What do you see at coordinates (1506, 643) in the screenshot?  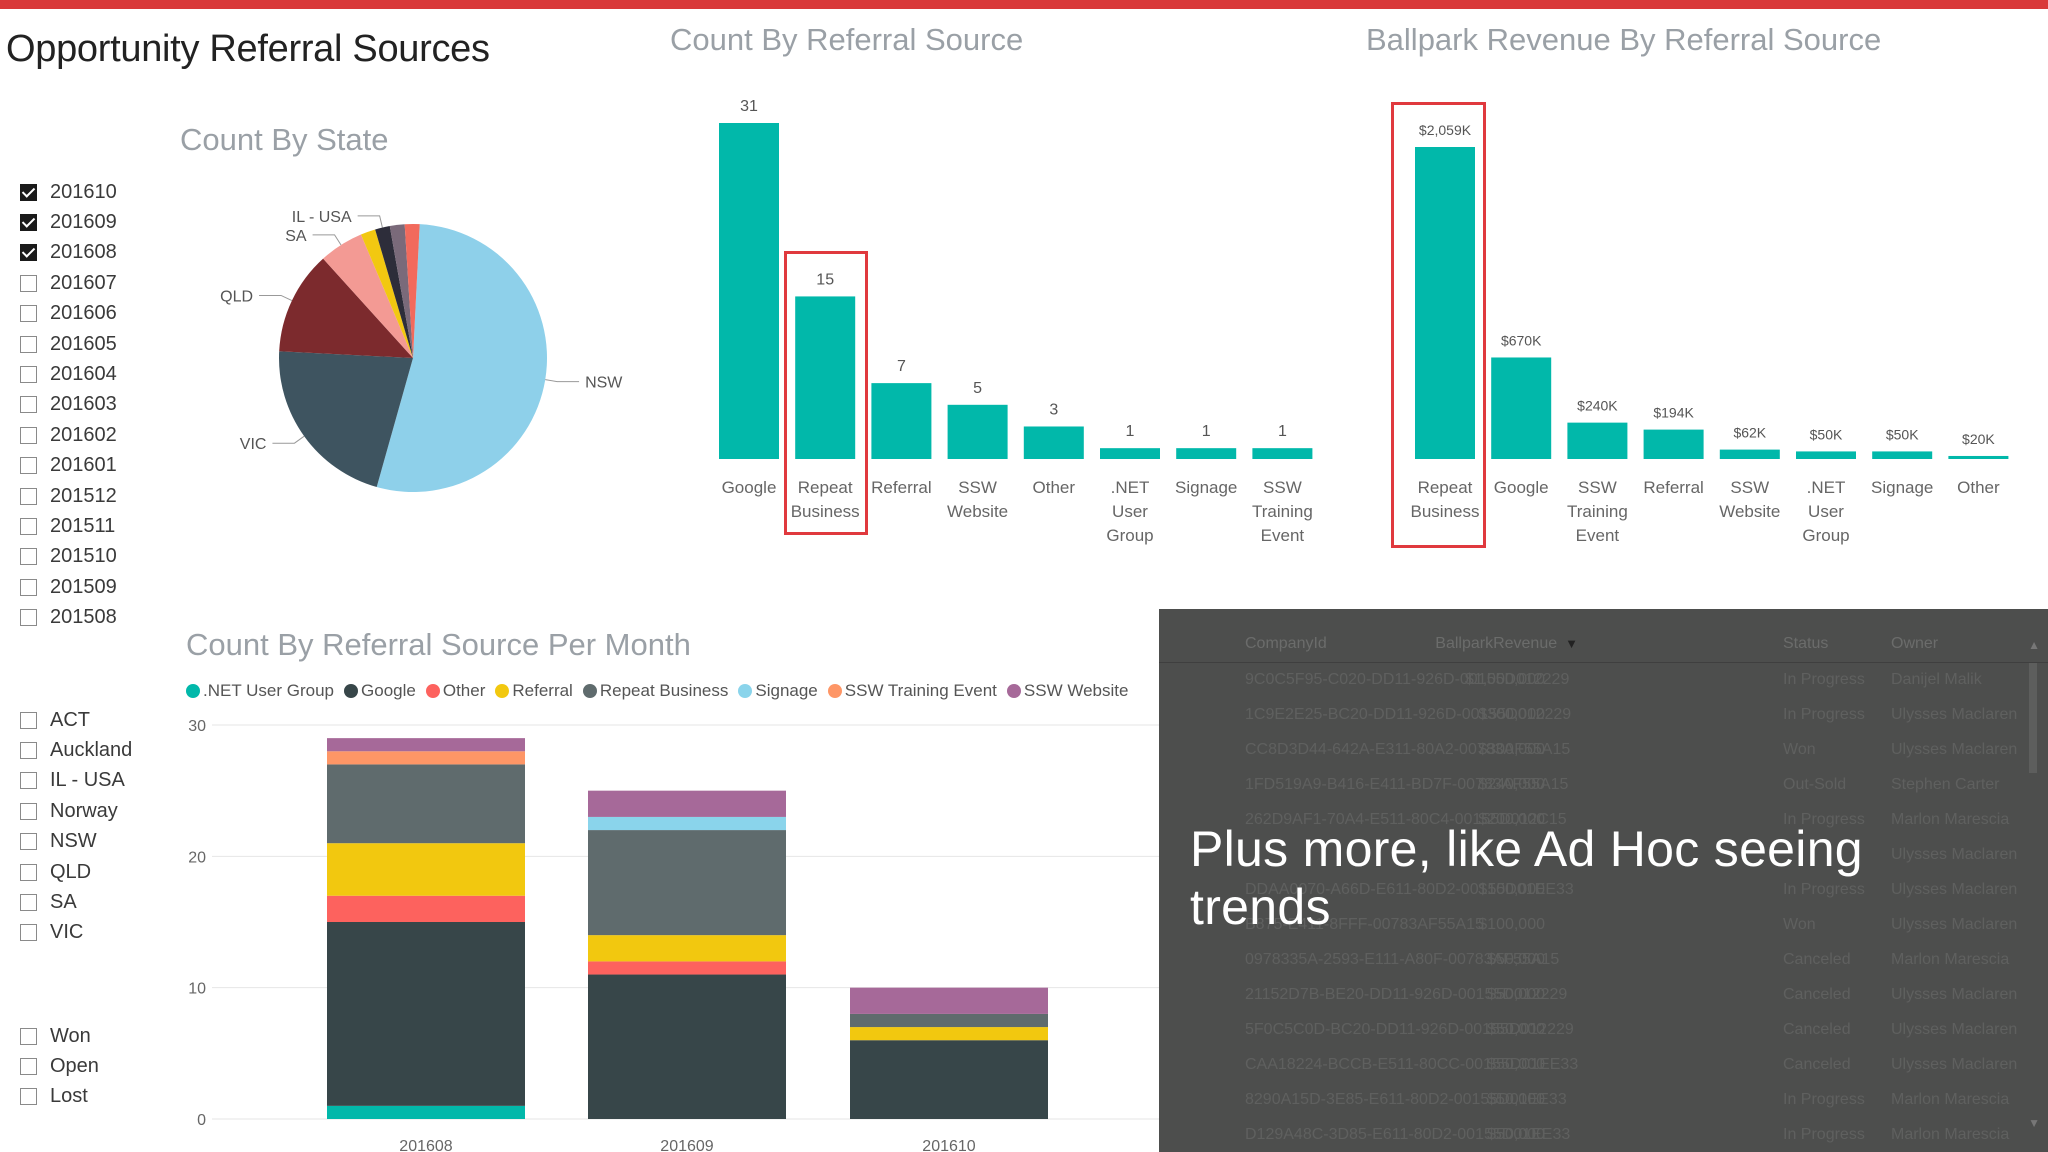 I see `column-header-ballparkrevenue: BallparkRevenue ▼` at bounding box center [1506, 643].